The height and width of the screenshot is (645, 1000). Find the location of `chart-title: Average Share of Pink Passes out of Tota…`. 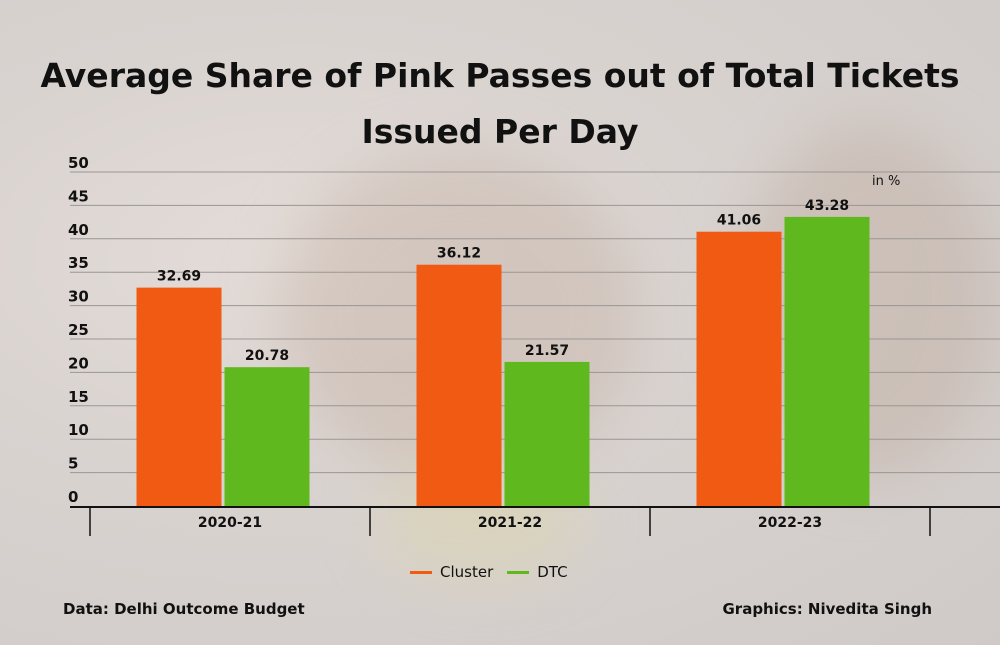

chart-title: Average Share of Pink Passes out of Tota… is located at coordinates (500, 103).